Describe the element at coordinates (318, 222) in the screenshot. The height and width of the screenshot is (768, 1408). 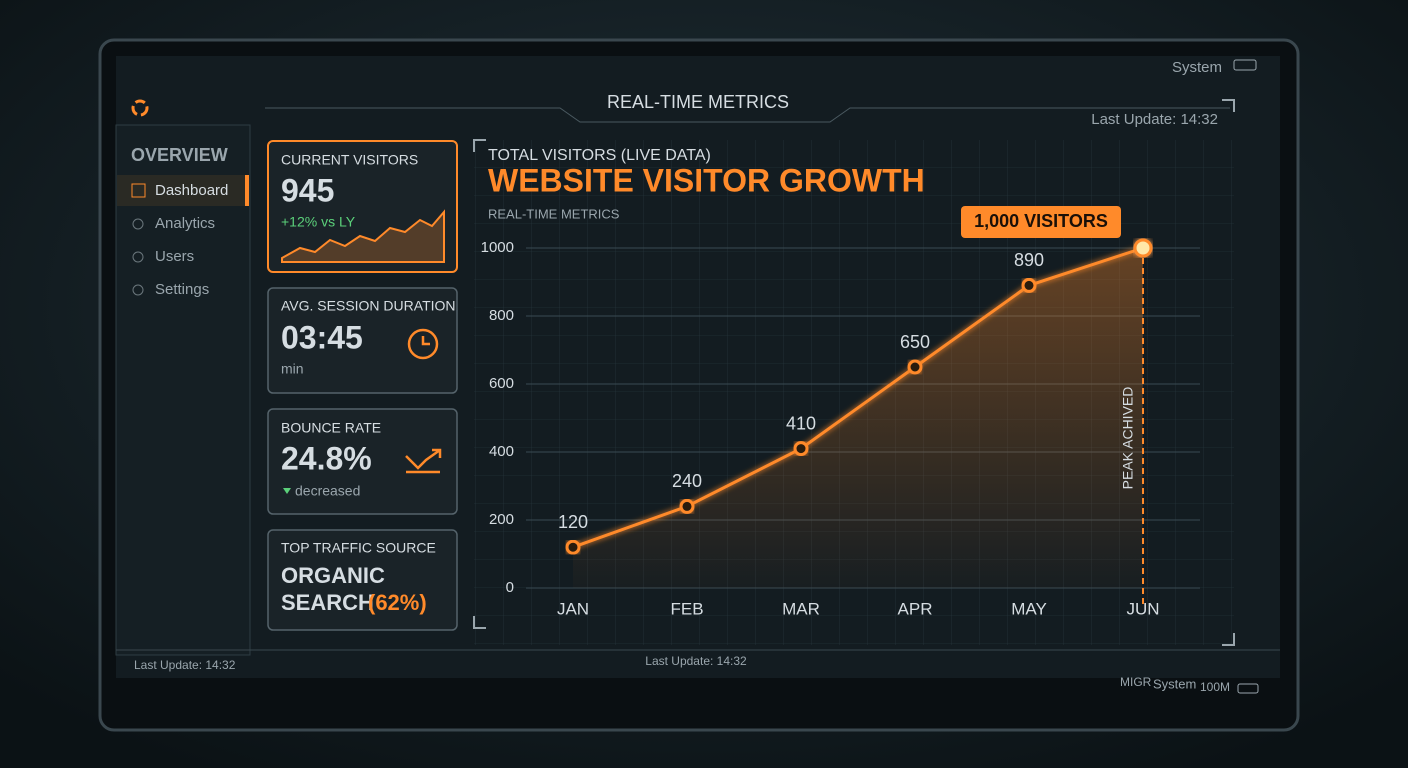
I see `card-note: +12% vs LY` at that location.